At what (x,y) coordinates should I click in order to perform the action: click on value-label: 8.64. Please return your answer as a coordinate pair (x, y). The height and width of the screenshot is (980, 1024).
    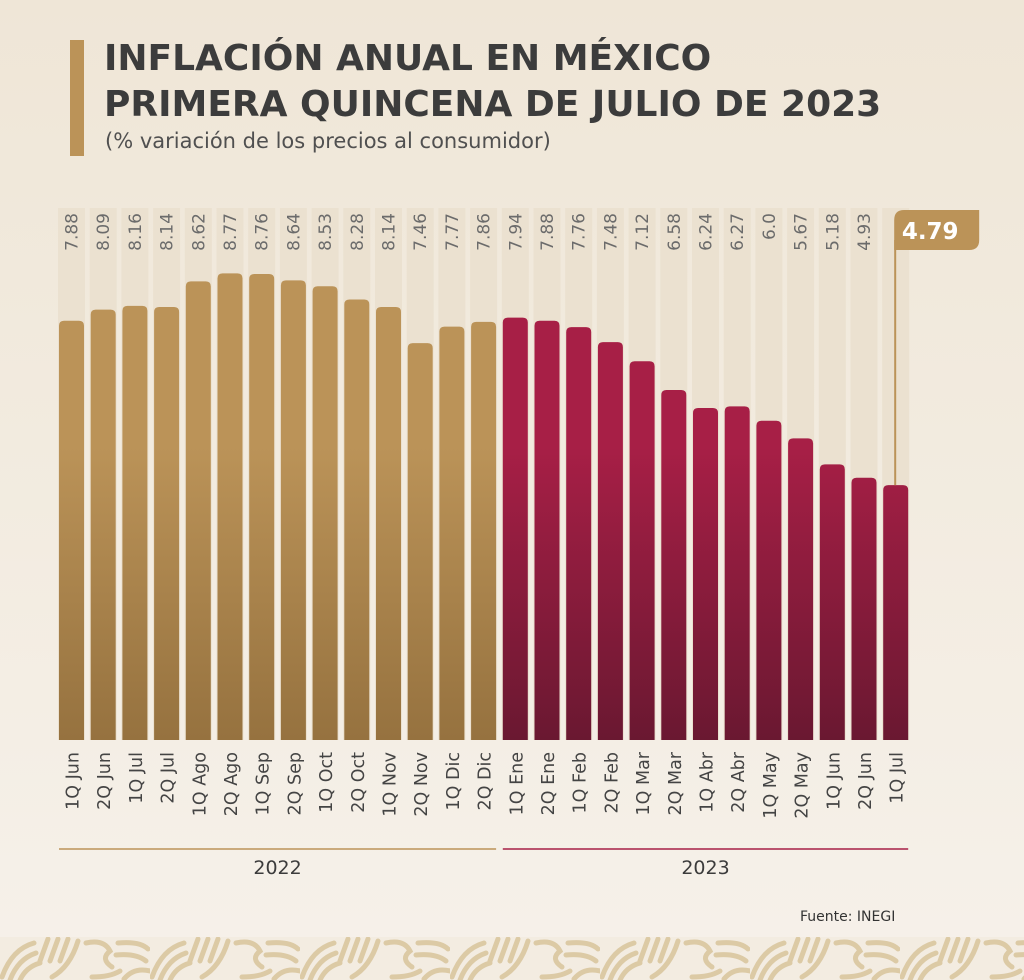
    Looking at the image, I should click on (294, 232).